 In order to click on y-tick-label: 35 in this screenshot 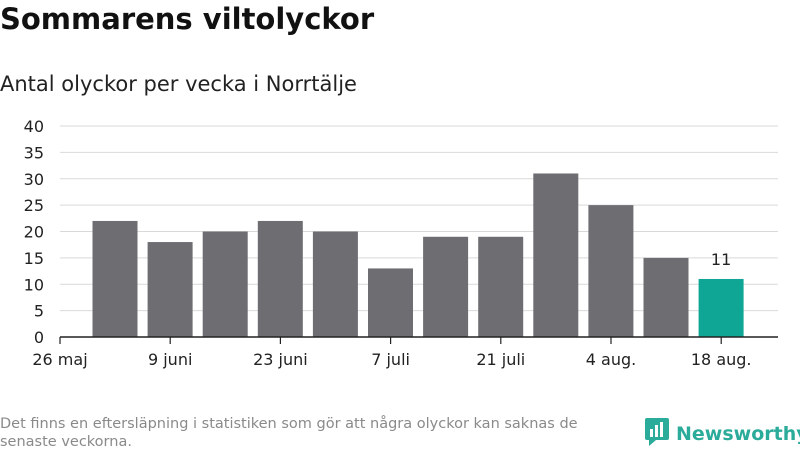, I will do `click(34, 152)`.